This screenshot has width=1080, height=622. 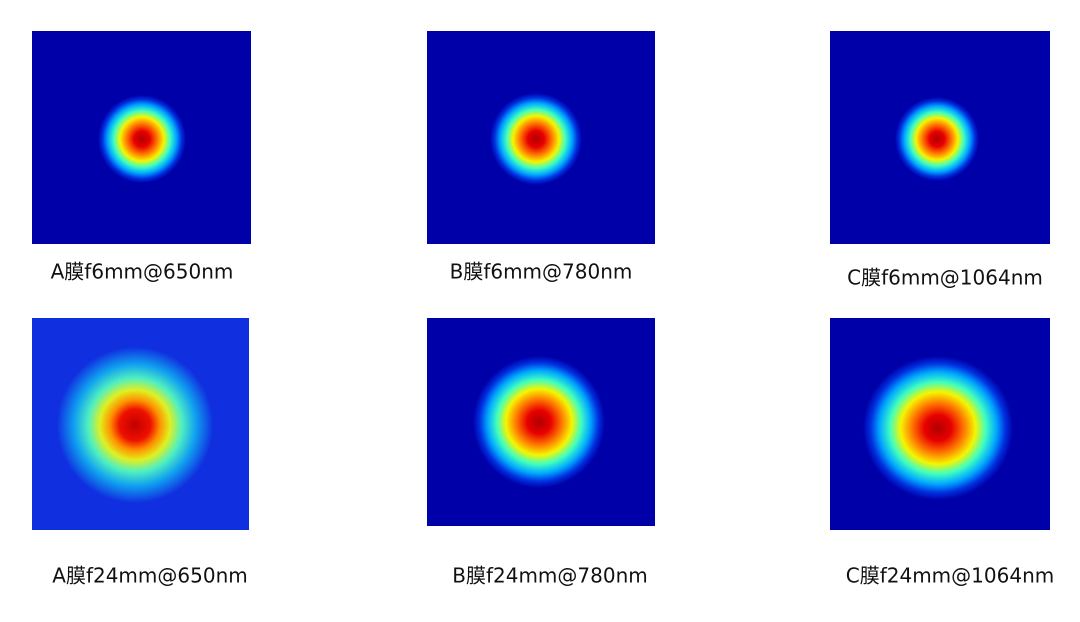 I want to click on panel: A膜f24mm@650nm, so click(x=140, y=453).